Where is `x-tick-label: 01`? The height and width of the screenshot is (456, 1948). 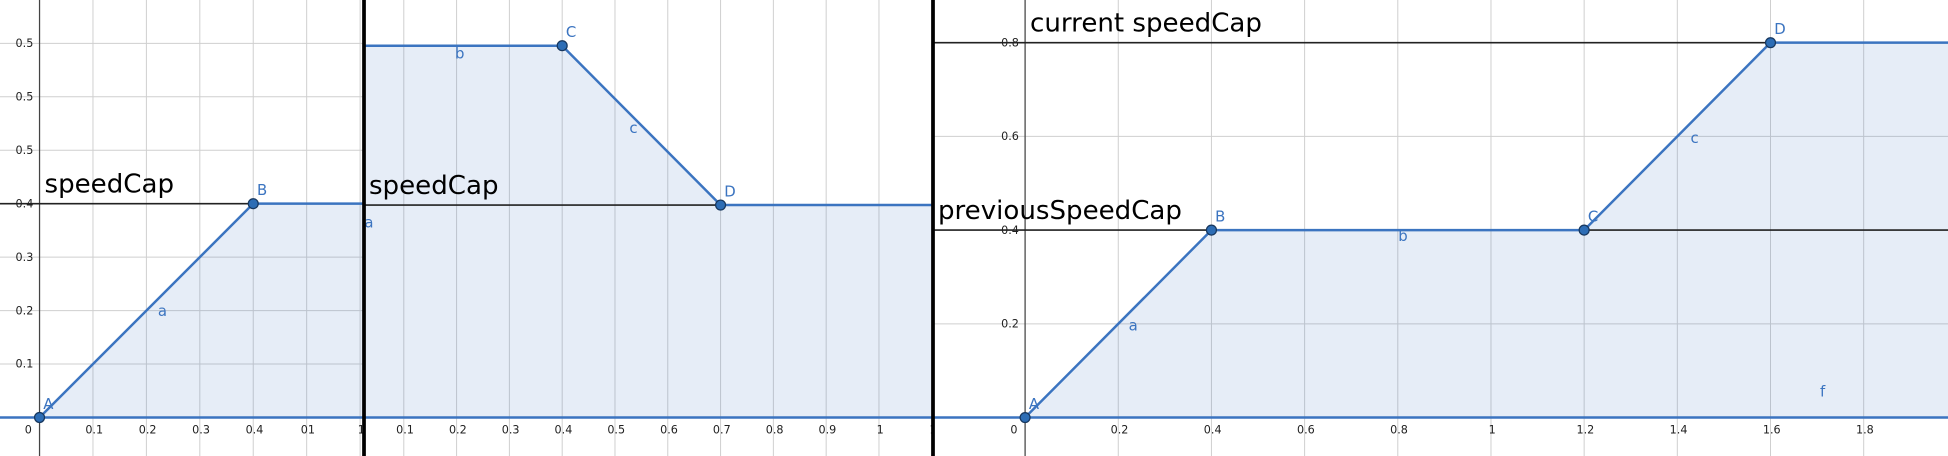 x-tick-label: 01 is located at coordinates (308, 430).